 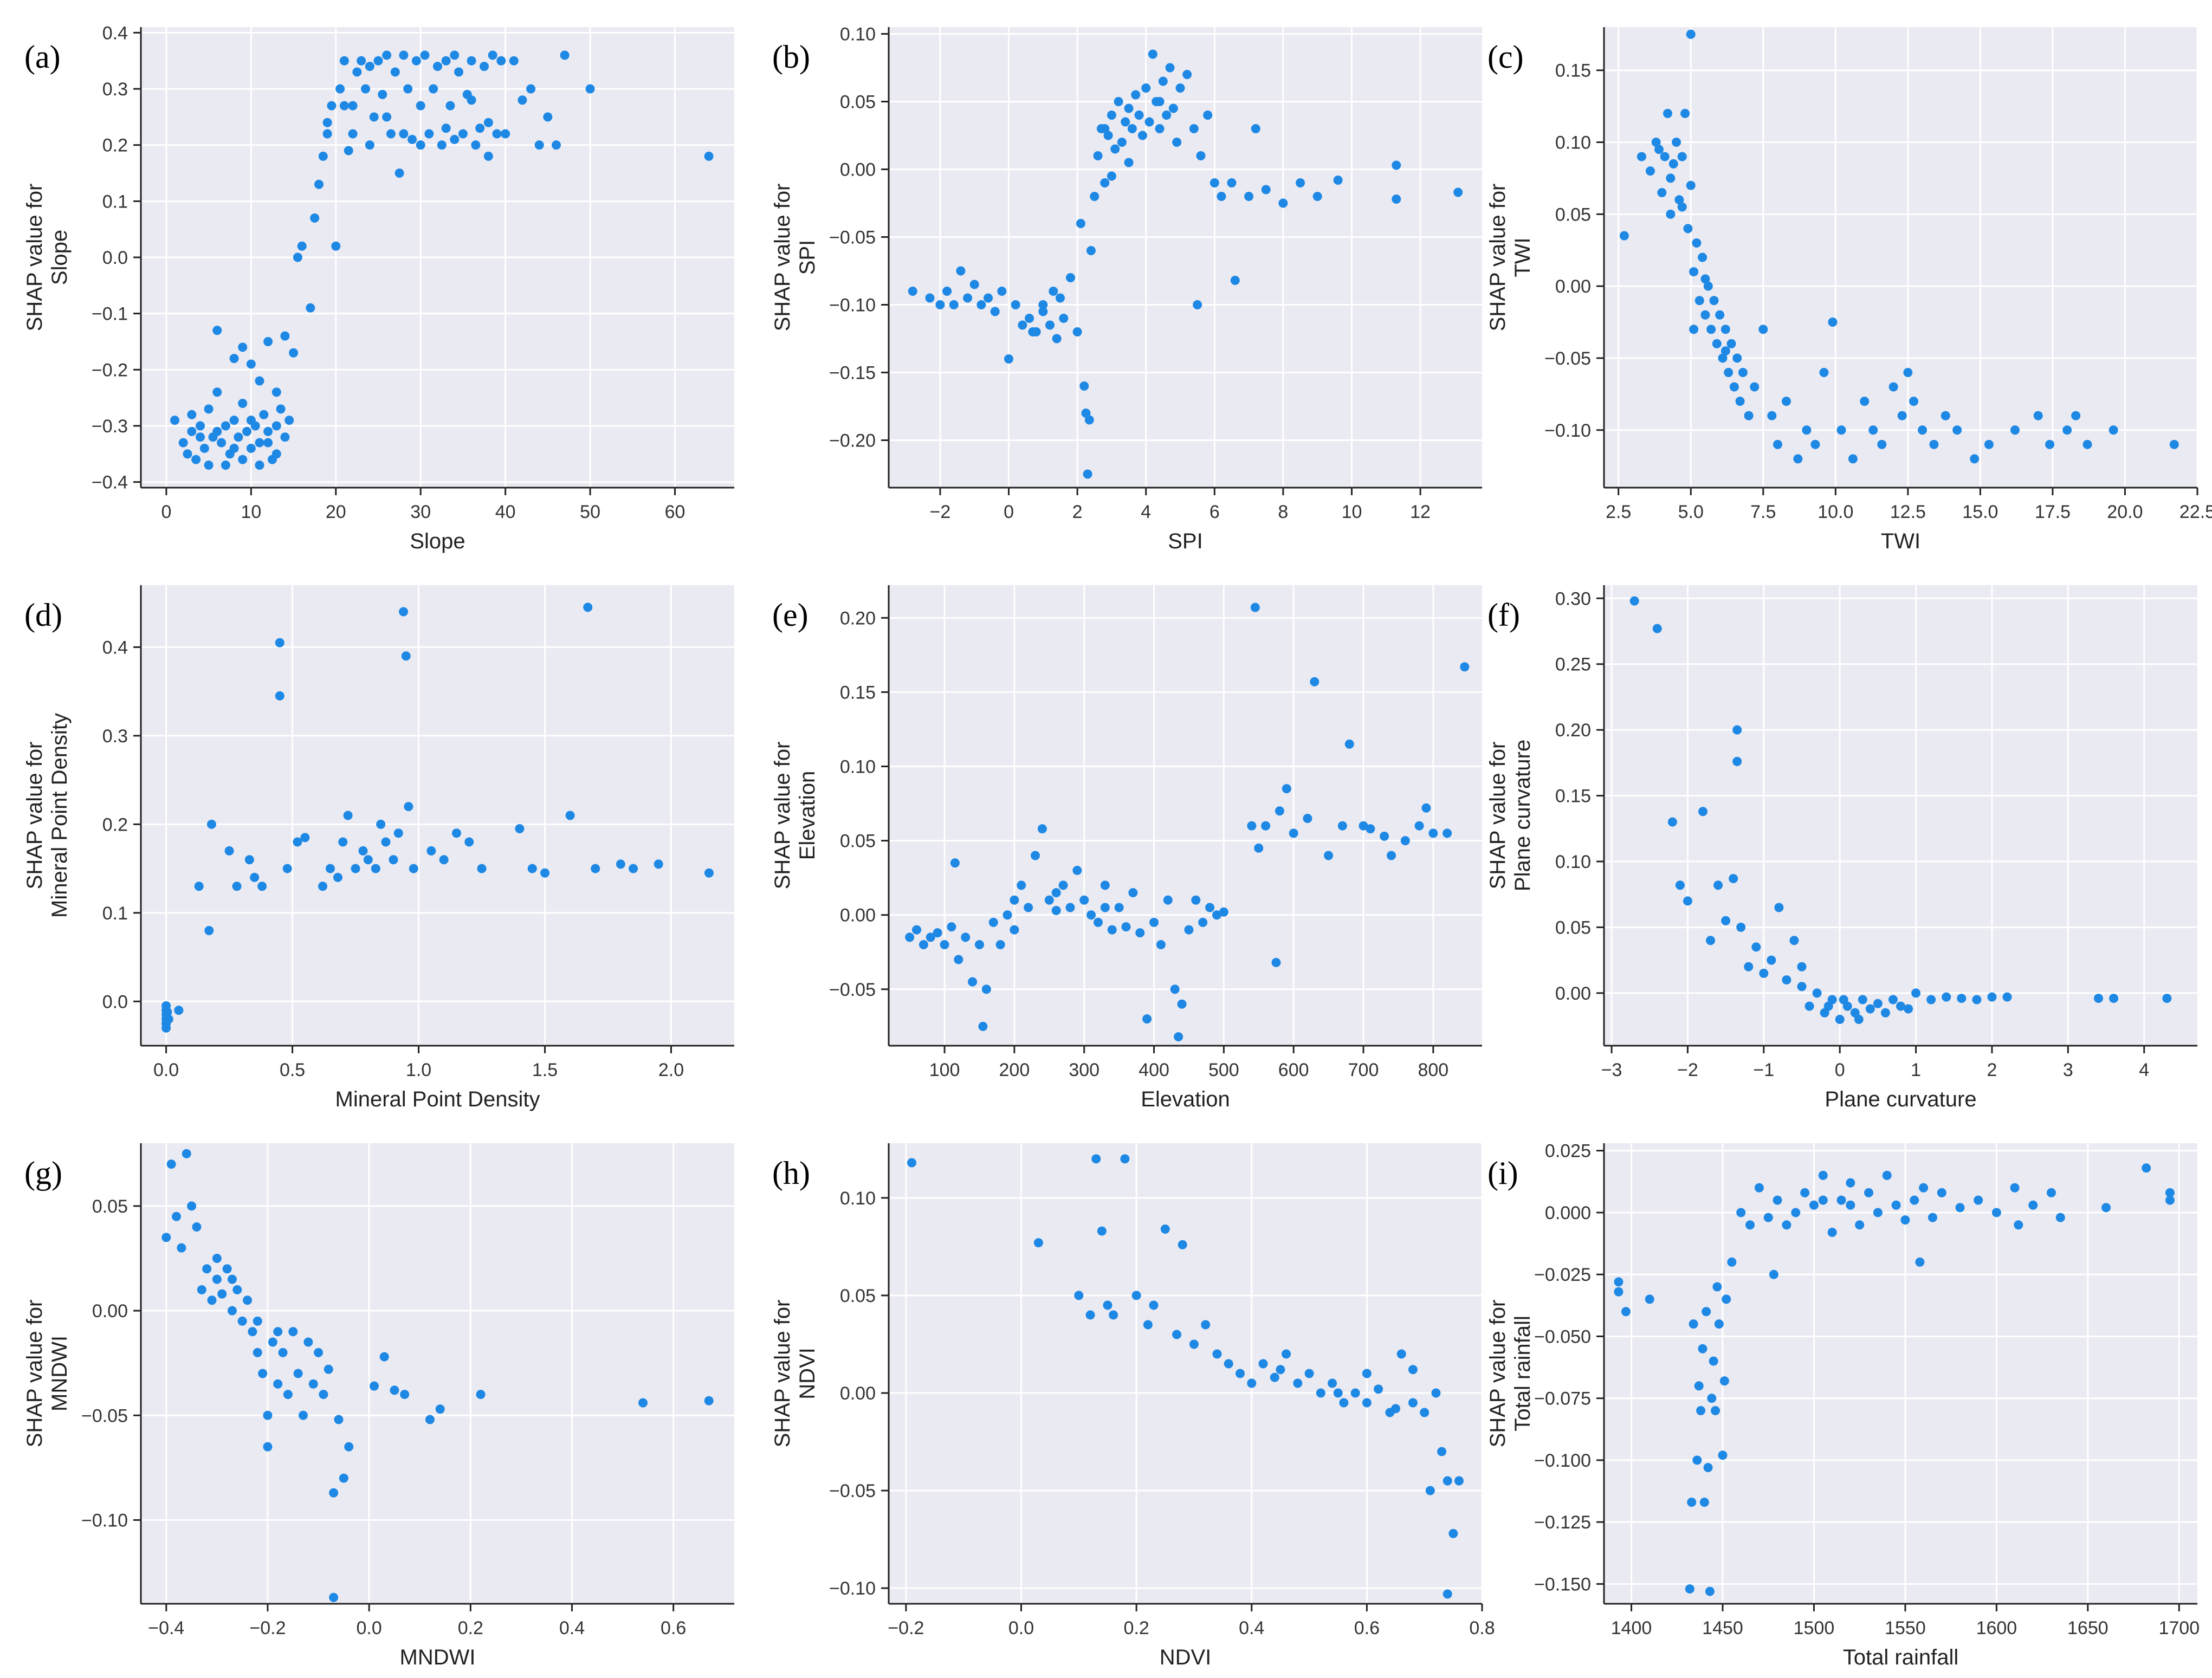 I want to click on x-tick-label: 1700, so click(x=2179, y=1628).